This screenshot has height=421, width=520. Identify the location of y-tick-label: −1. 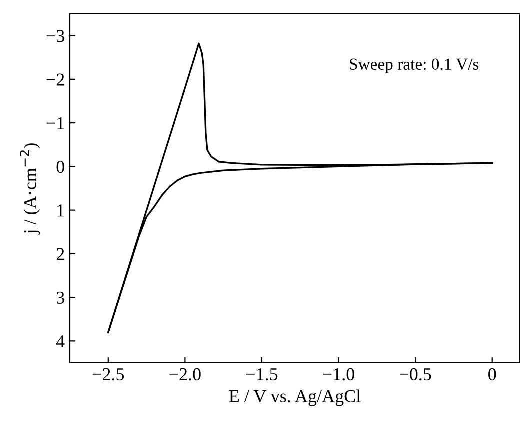
(55, 123).